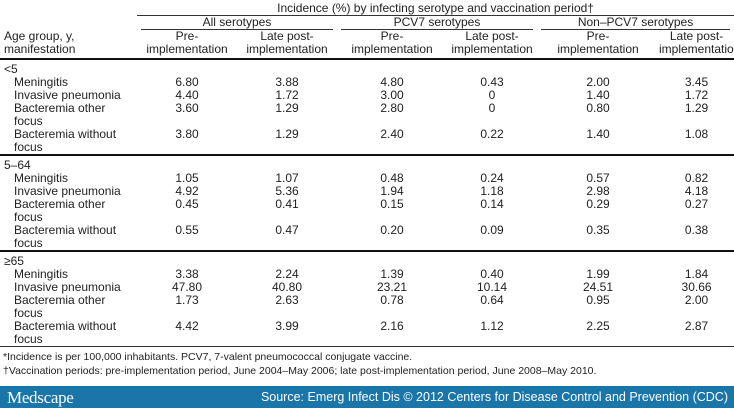  Describe the element at coordinates (392, 230) in the screenshot. I see `incidence-value: 0.20` at that location.